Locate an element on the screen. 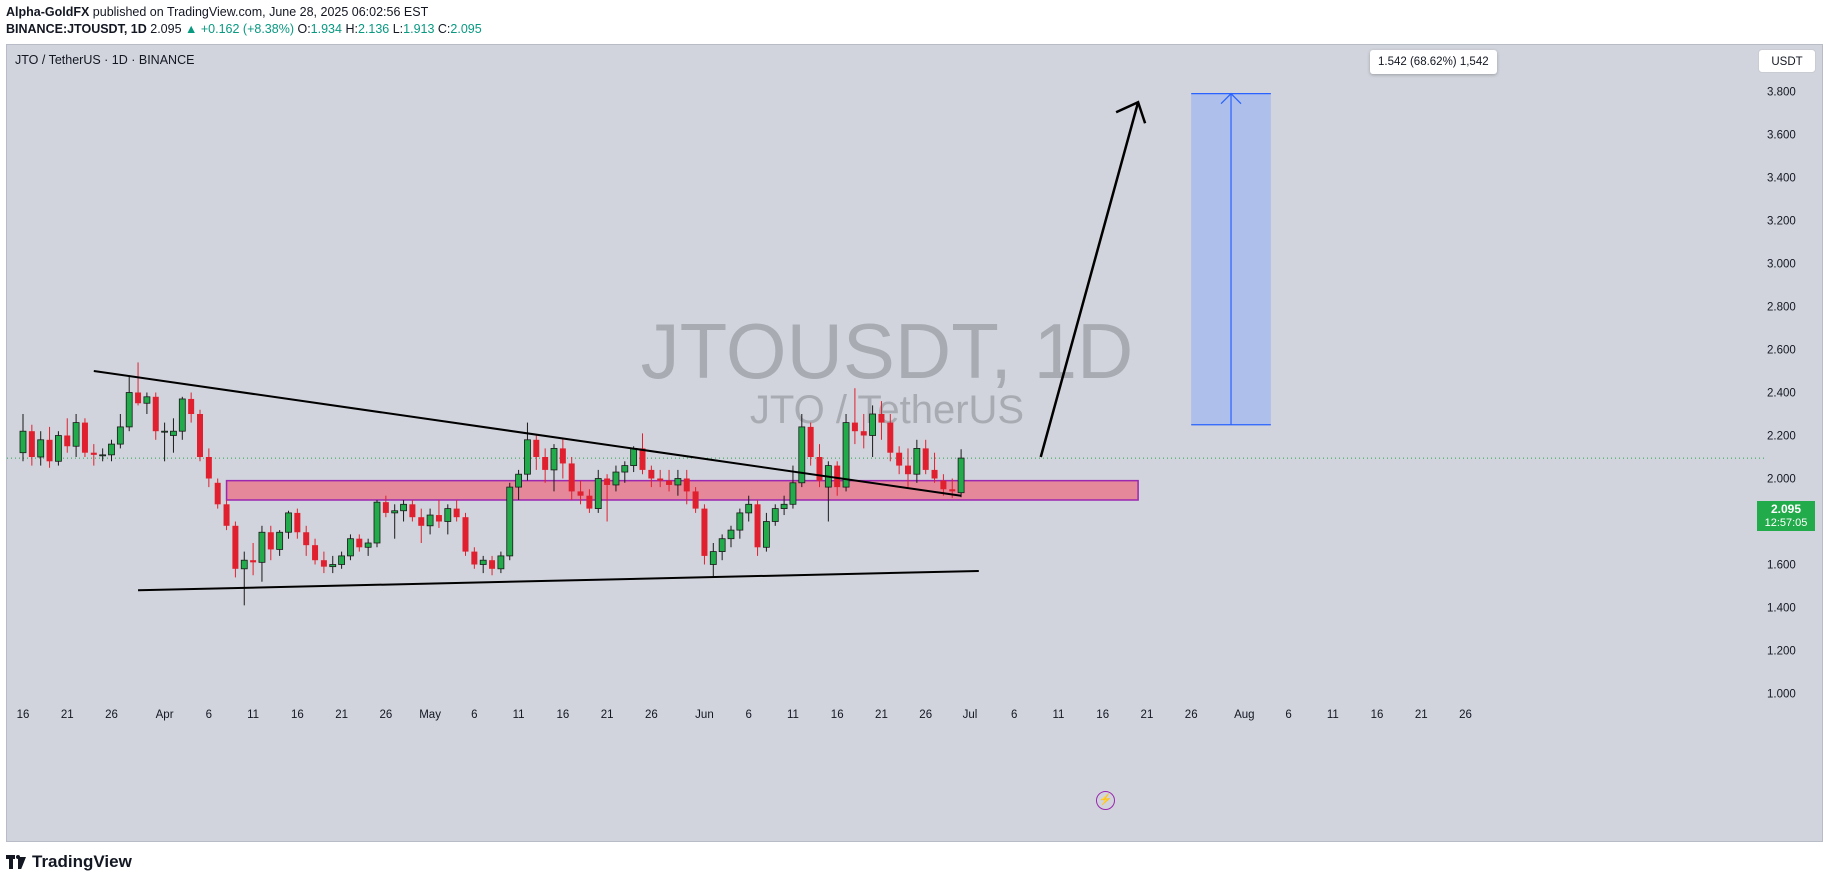 This screenshot has height=880, width=1829. x-tick-label: 11 is located at coordinates (519, 715).